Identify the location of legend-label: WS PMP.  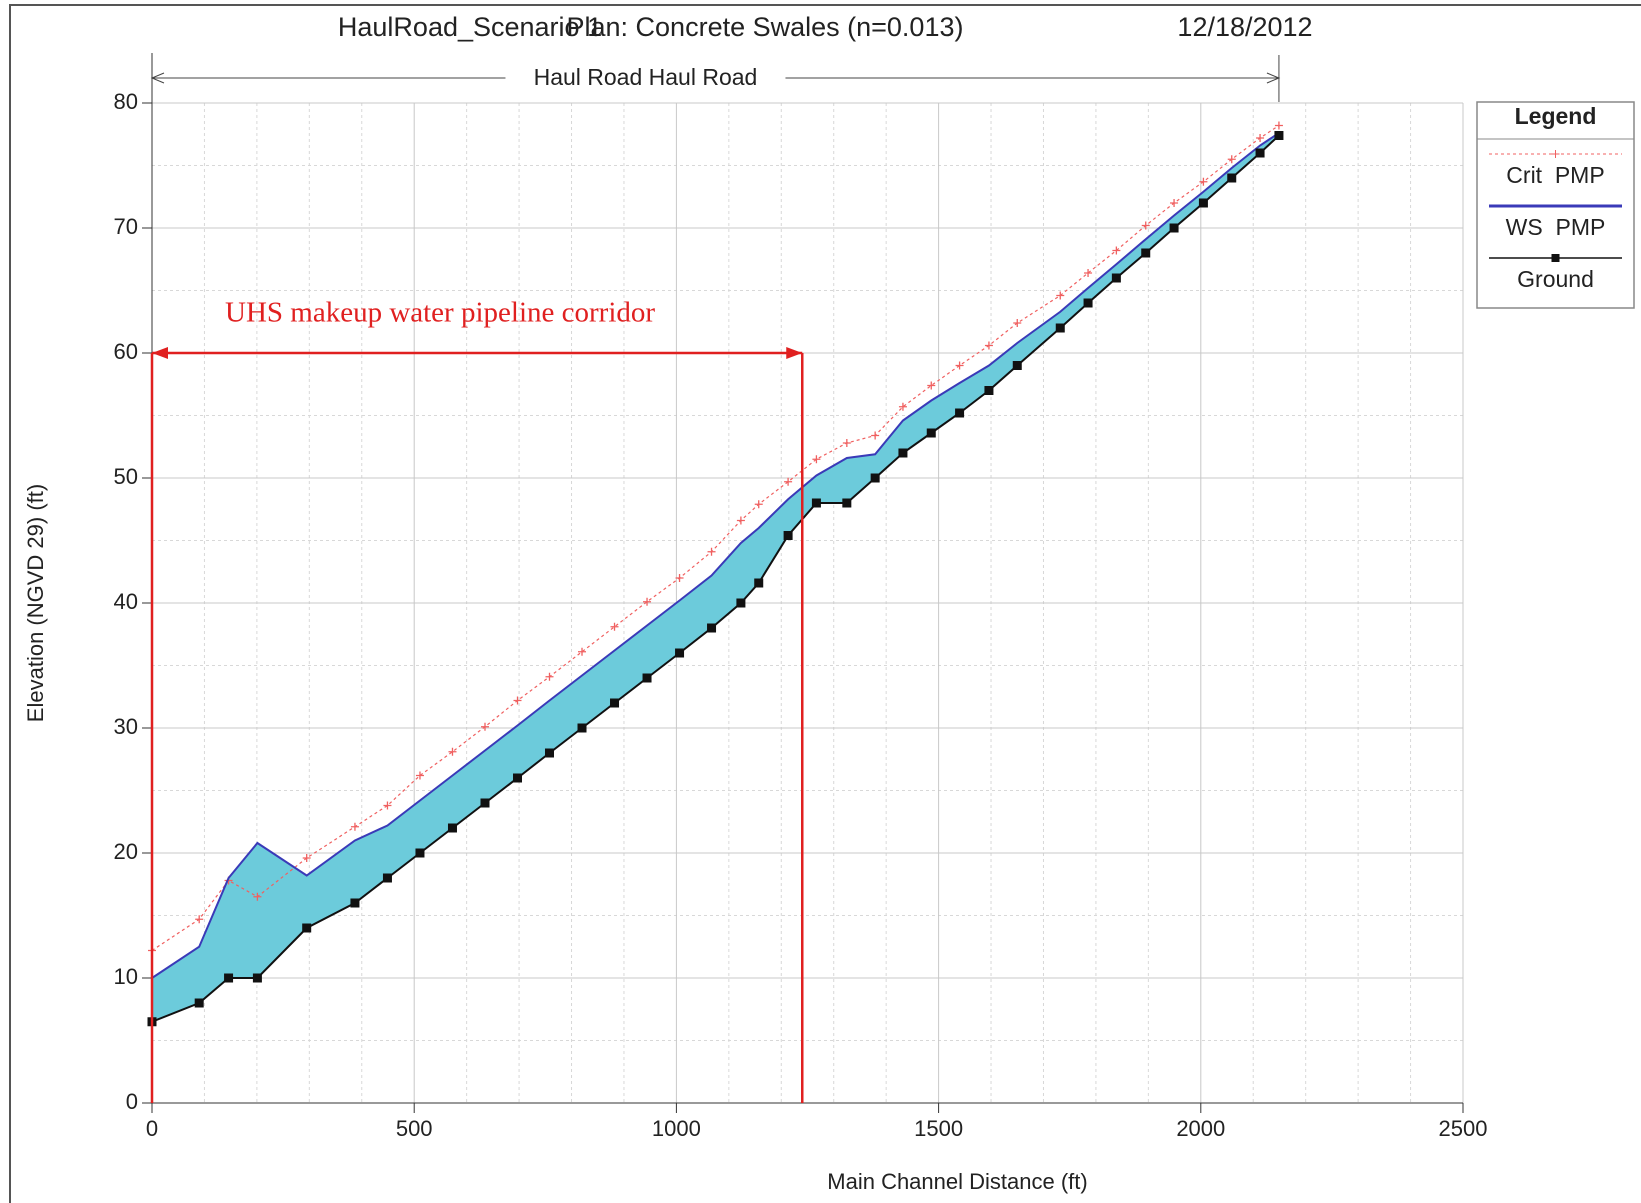
(1556, 227).